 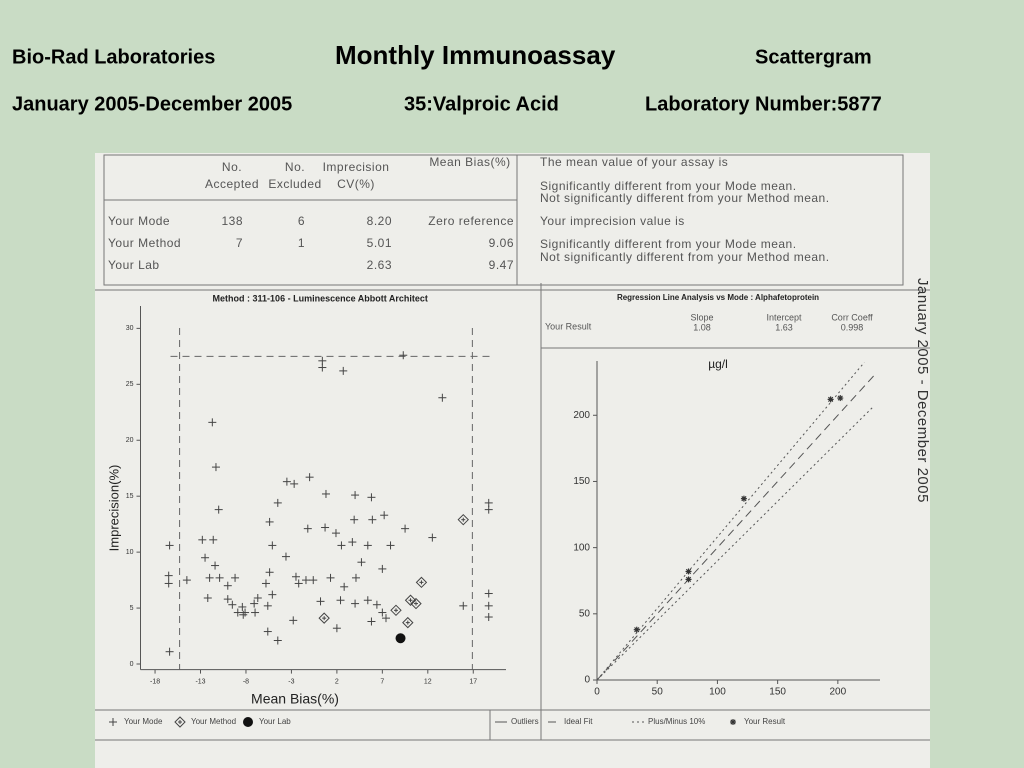 What do you see at coordinates (379, 243) in the screenshot?
I see `table-cell: 5.01` at bounding box center [379, 243].